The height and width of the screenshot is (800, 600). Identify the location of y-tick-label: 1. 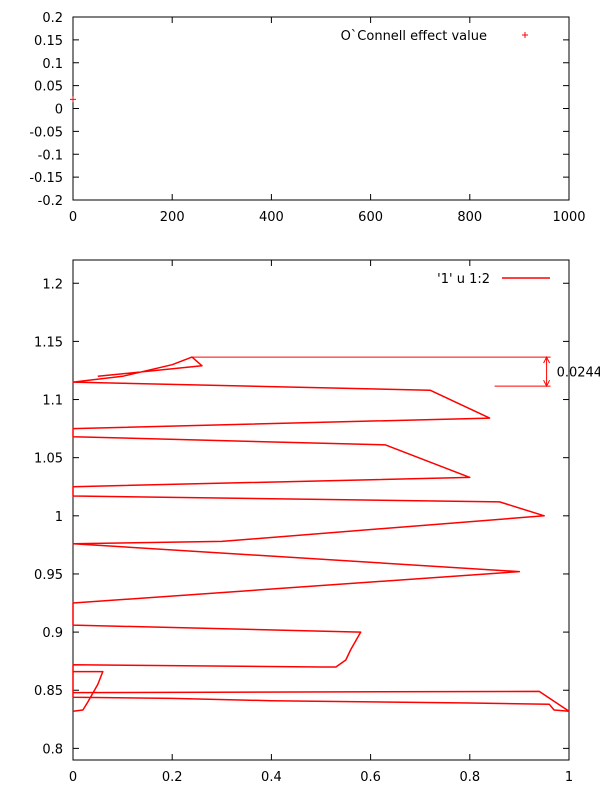
(59, 517).